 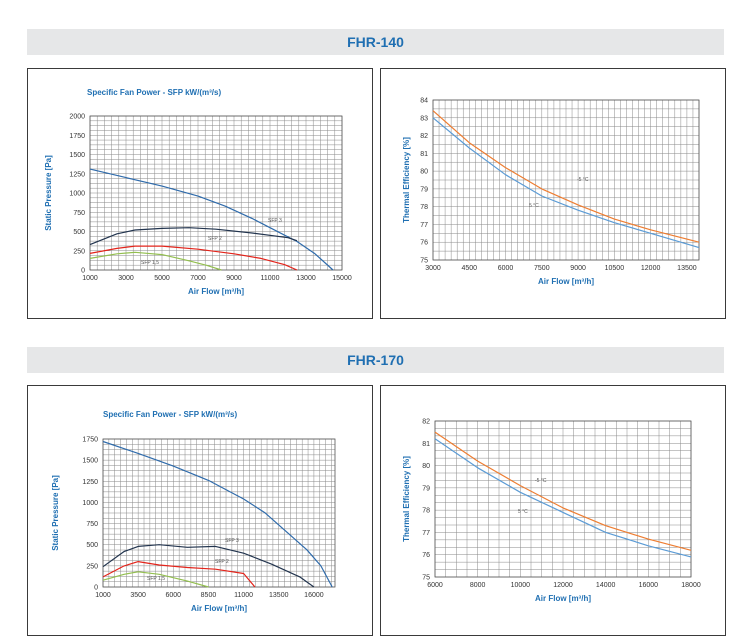 I want to click on x-tick-label: 1000, so click(x=90, y=278).